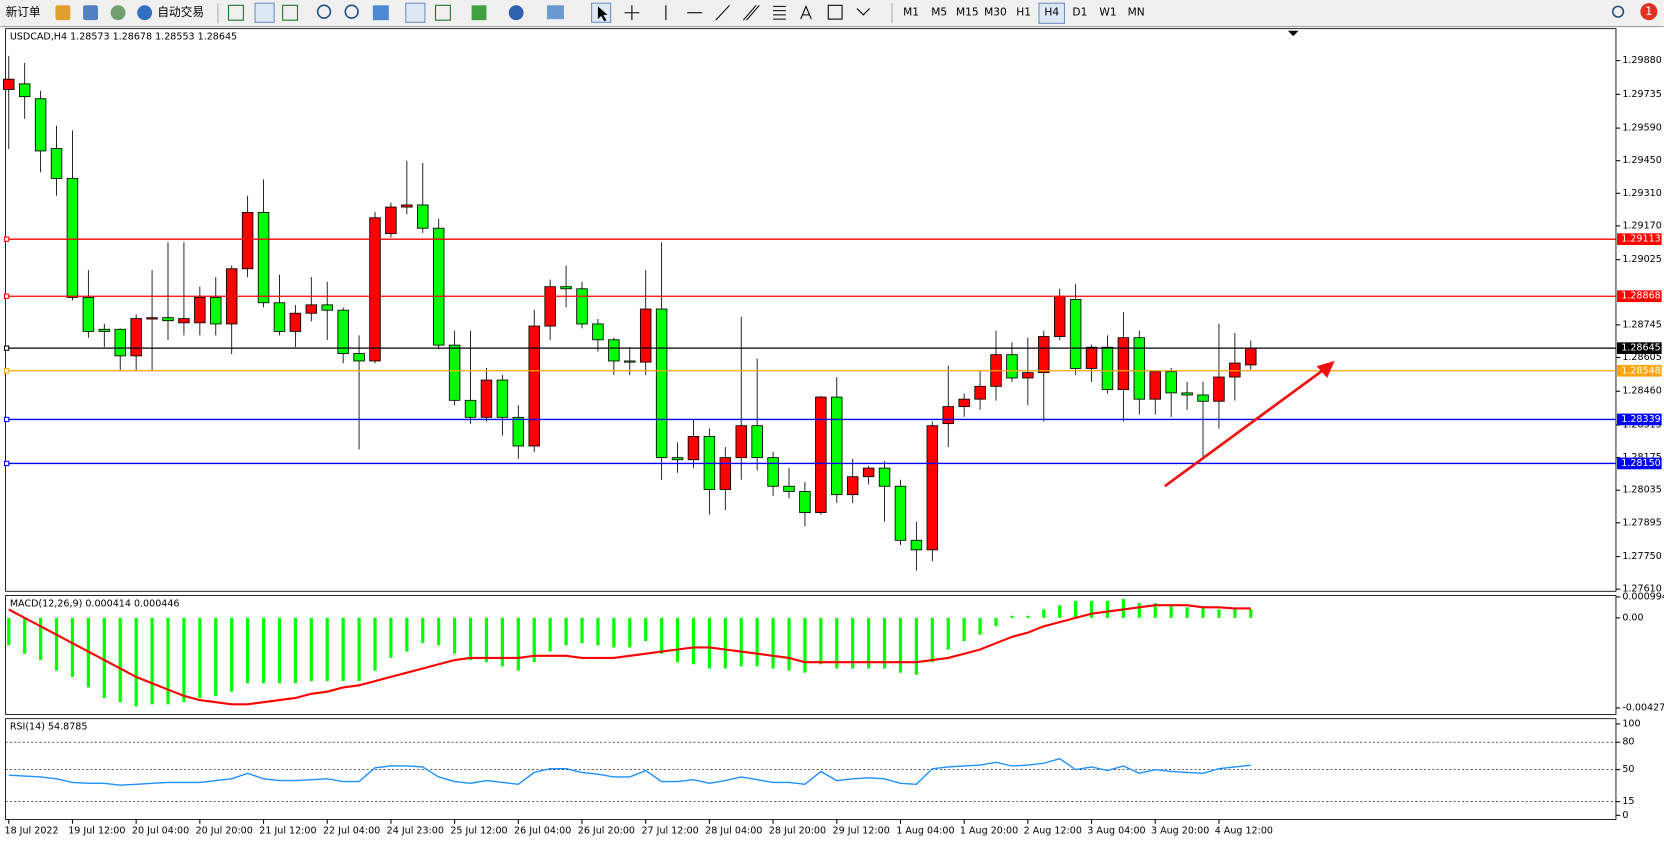 The height and width of the screenshot is (845, 1664). I want to click on x-tick-label: 21 Jul 12:00, so click(287, 831).